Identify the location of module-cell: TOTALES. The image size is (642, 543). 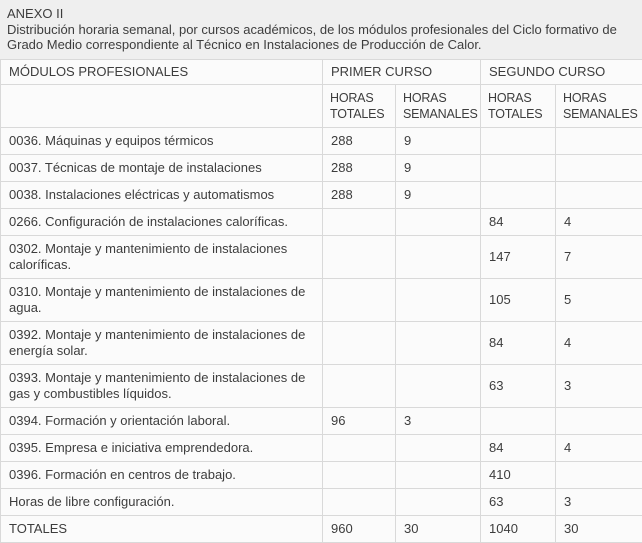
(162, 529).